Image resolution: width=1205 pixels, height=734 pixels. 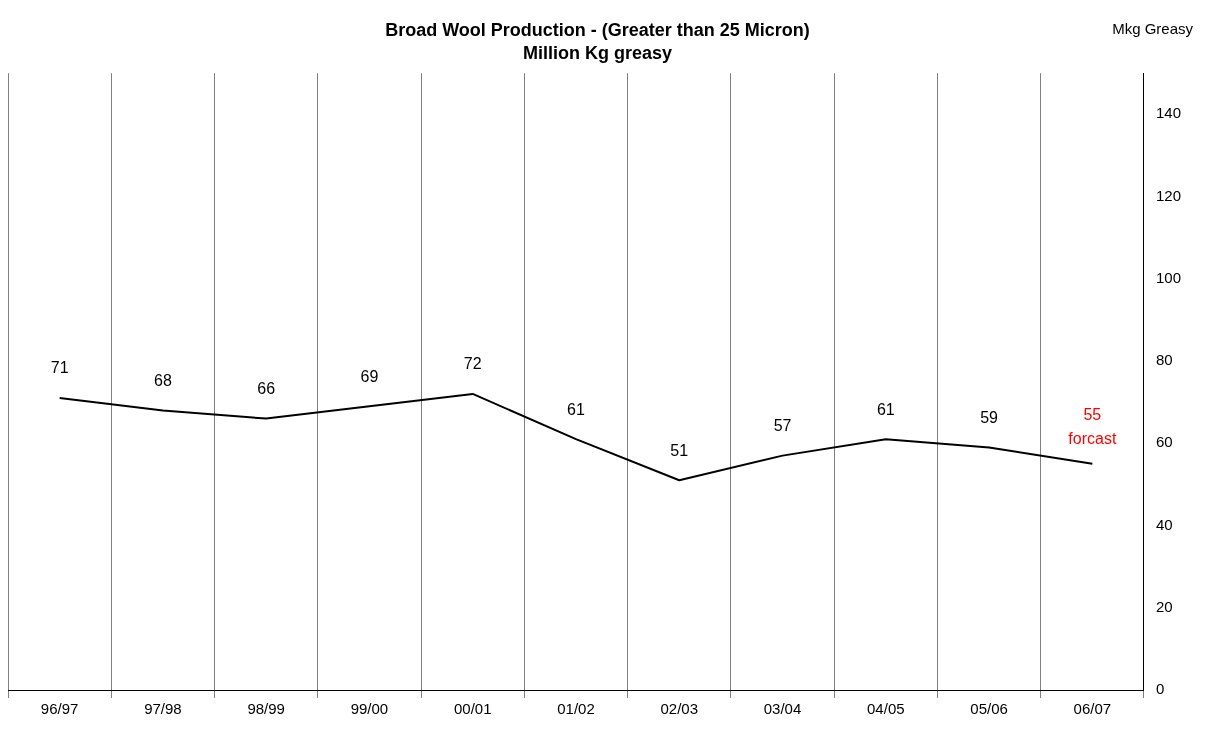 I want to click on annotation: forcast, so click(x=1092, y=439).